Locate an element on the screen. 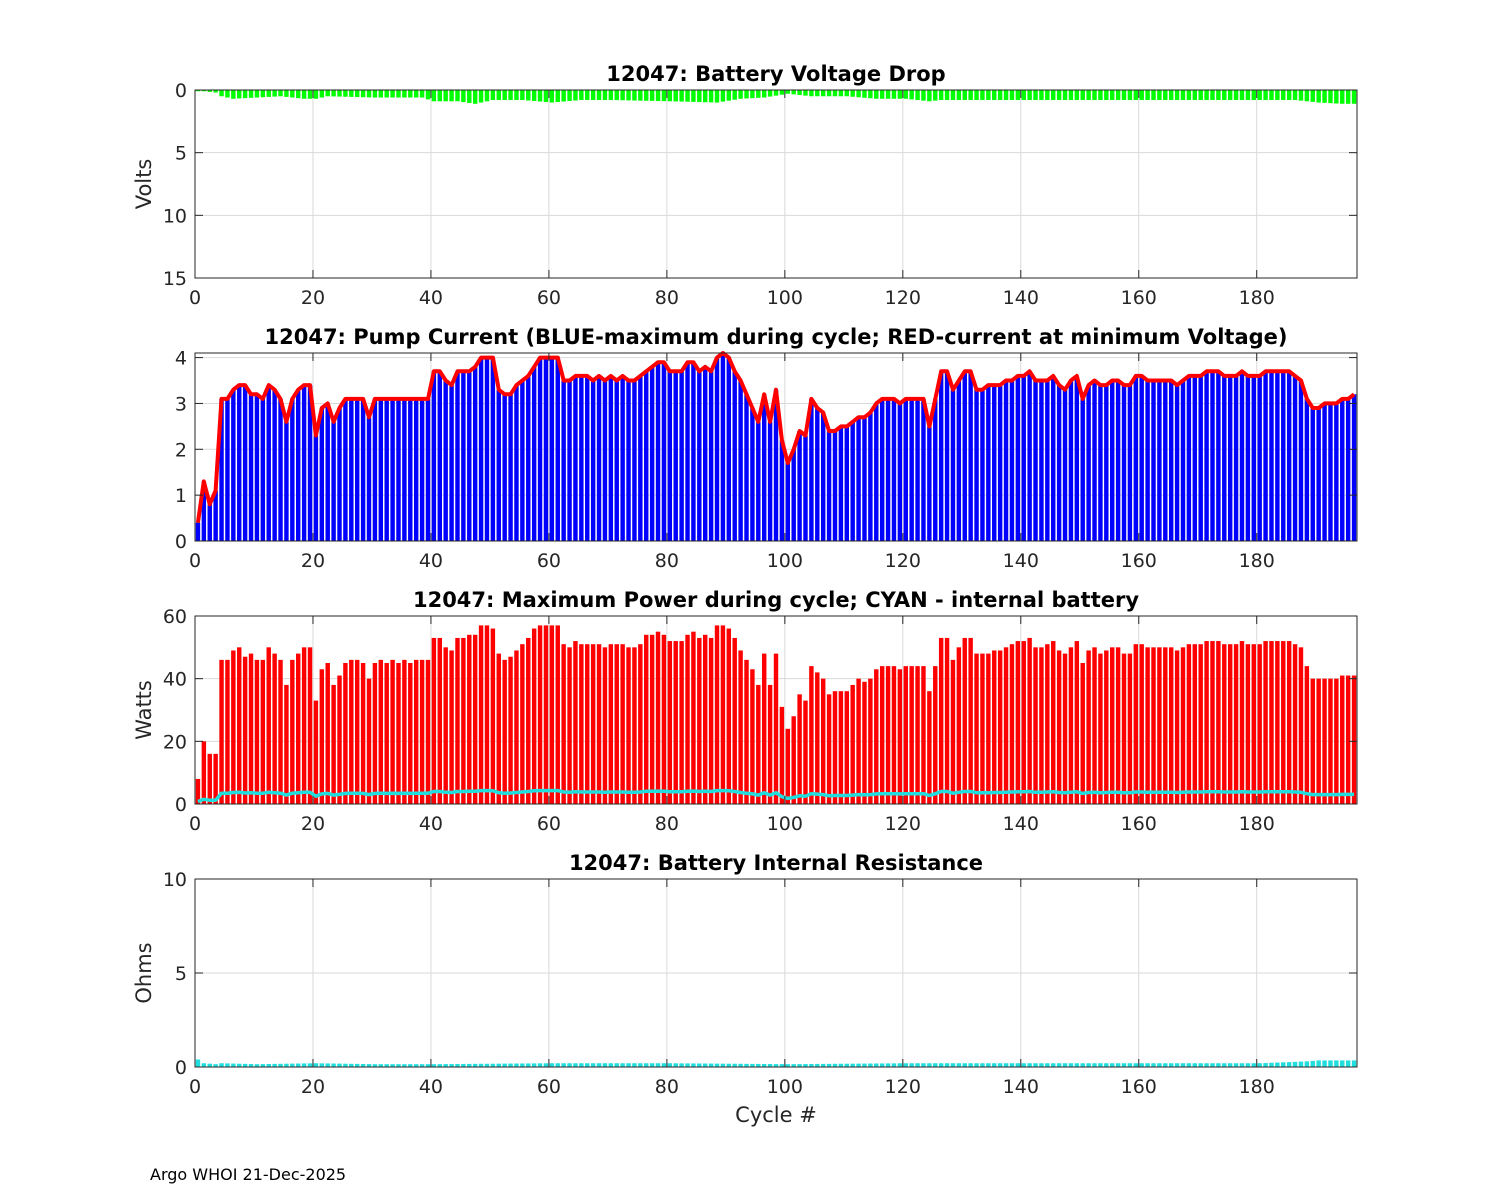  axes-box is located at coordinates (776, 710).